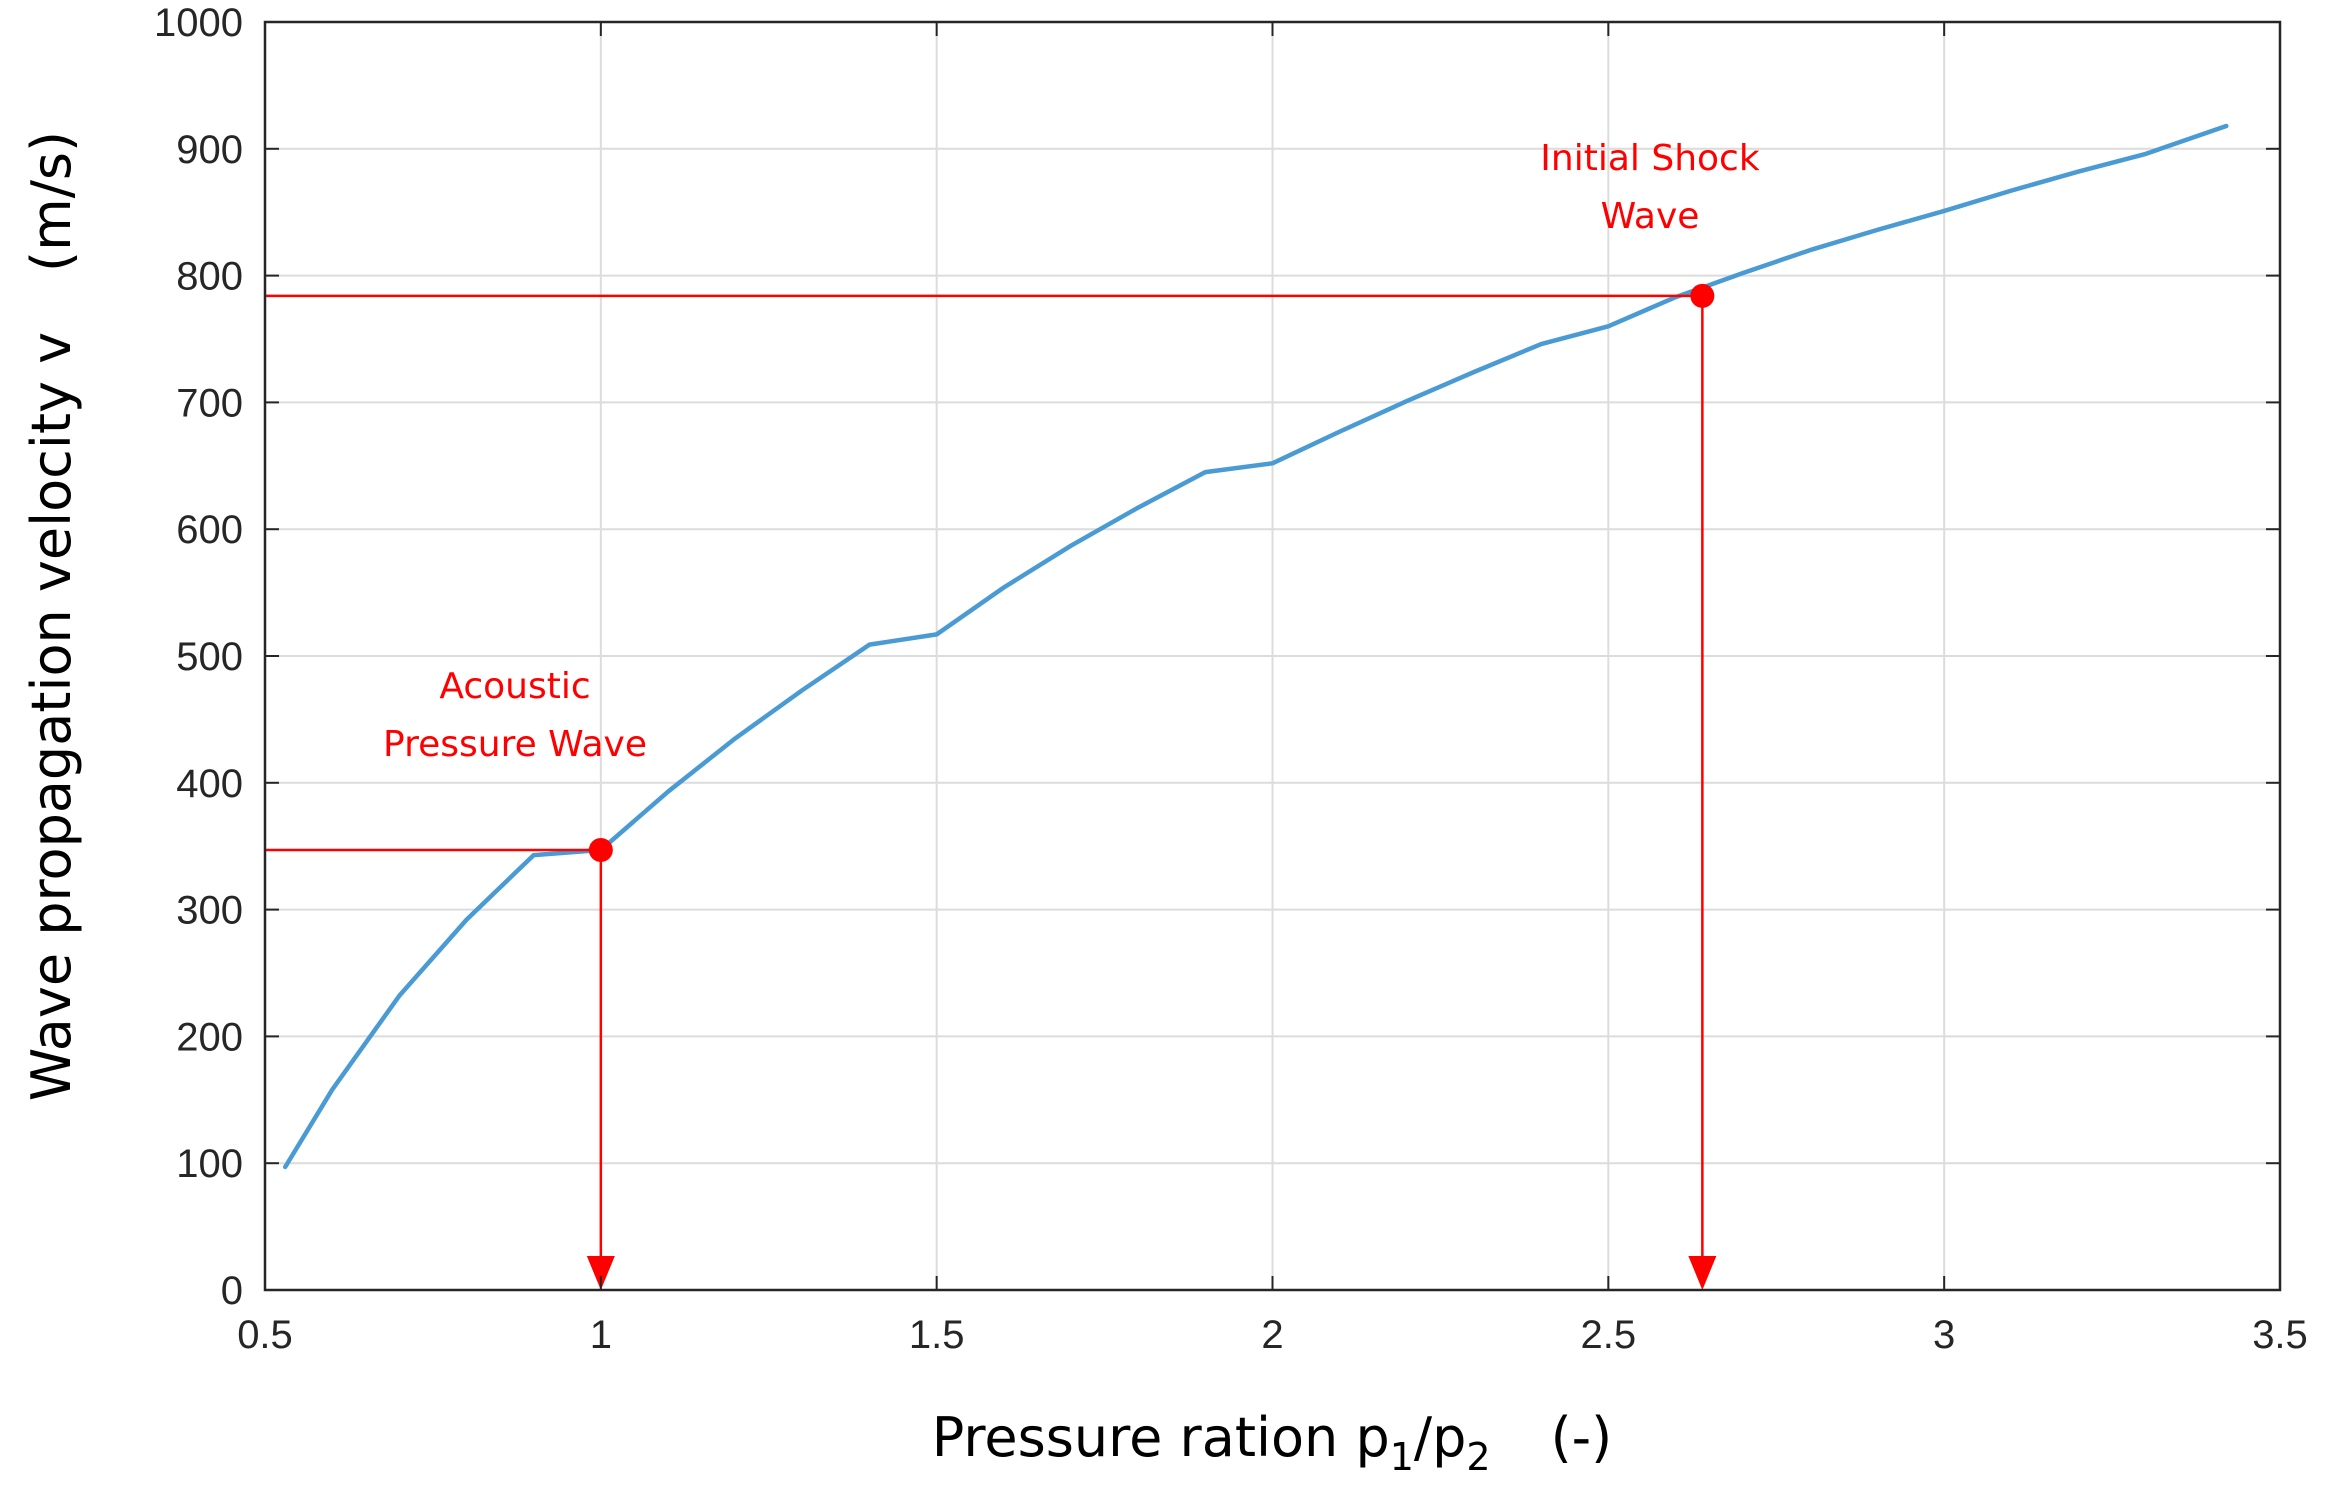  I want to click on y-tick-label: 900, so click(209, 150).